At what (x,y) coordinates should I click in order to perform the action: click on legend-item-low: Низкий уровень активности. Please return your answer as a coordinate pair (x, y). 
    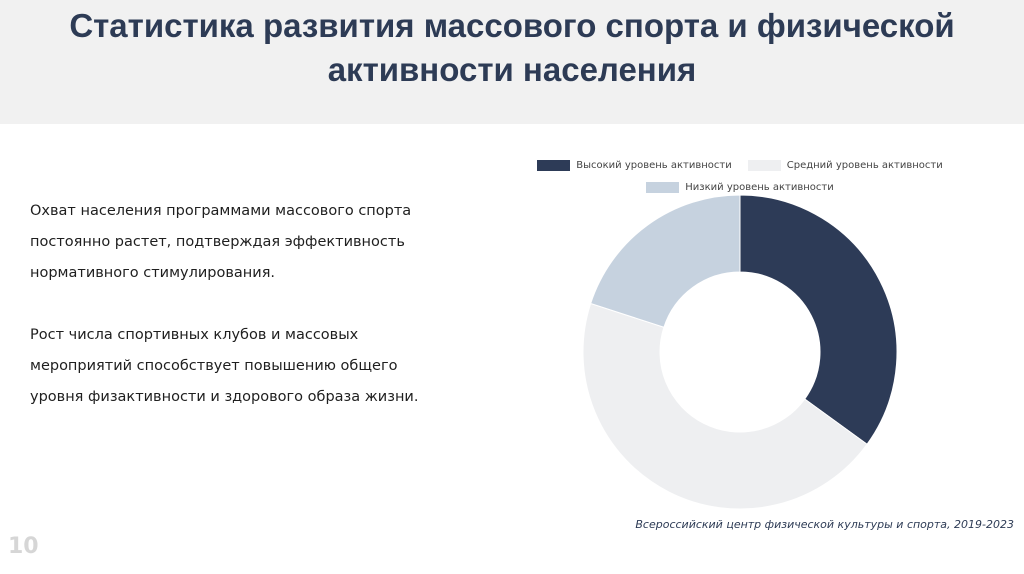
    Looking at the image, I should click on (740, 187).